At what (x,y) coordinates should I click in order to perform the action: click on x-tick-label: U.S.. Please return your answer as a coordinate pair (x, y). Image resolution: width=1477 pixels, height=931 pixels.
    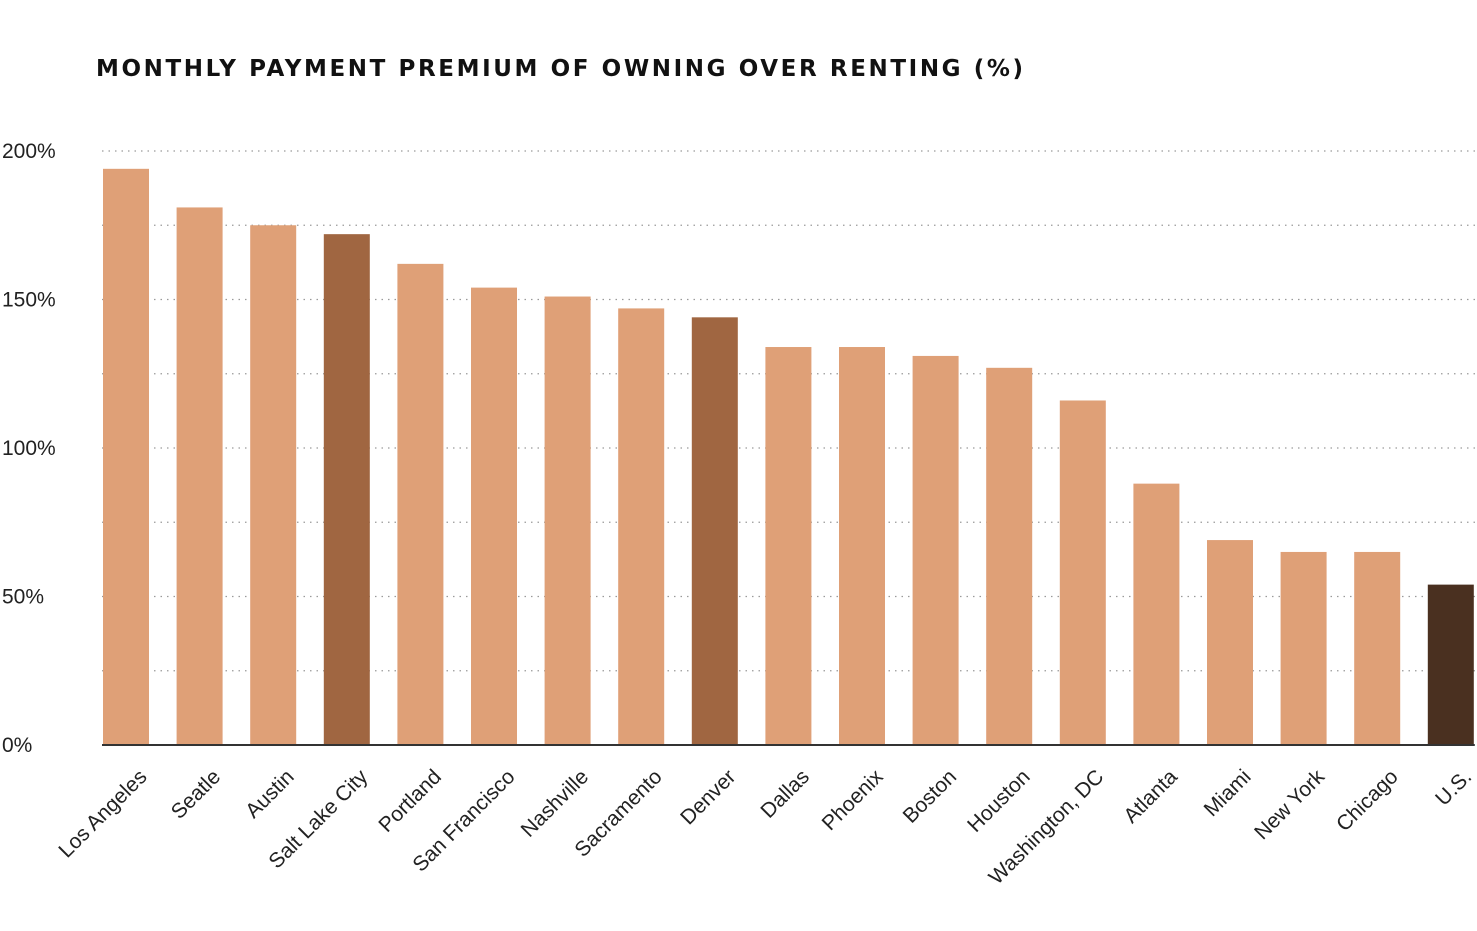
    Looking at the image, I should click on (1453, 787).